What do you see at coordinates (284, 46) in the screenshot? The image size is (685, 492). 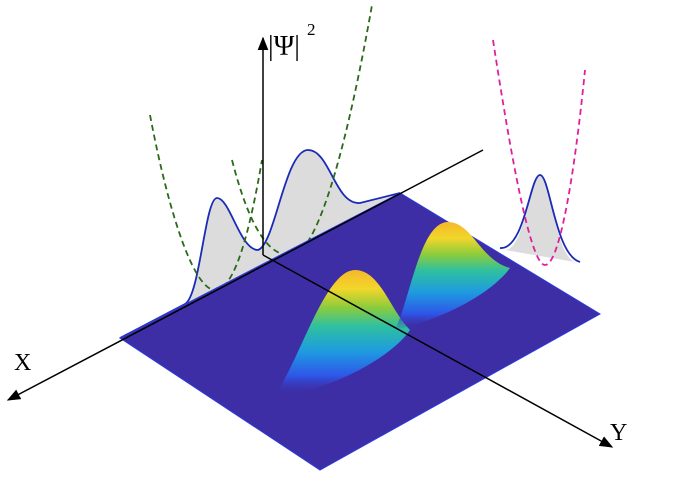 I see `z-axis-label: |Ψ|` at bounding box center [284, 46].